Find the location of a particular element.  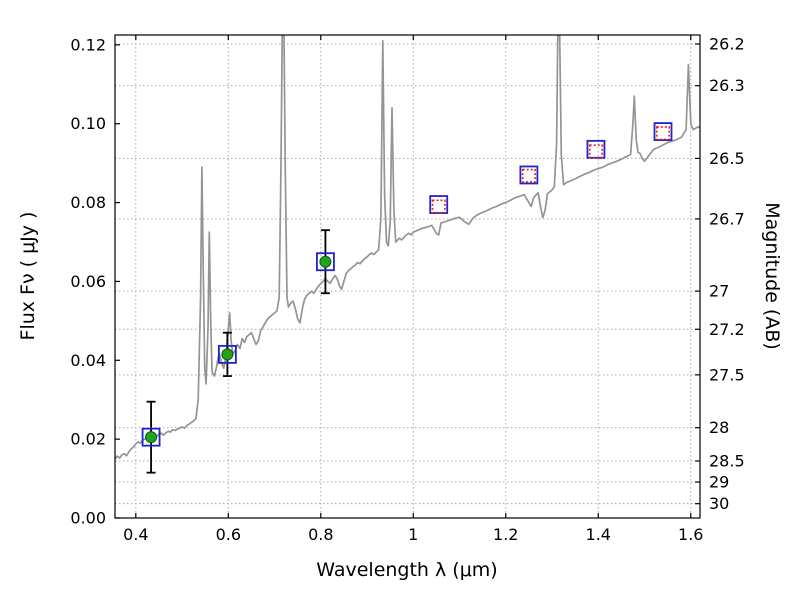

y-left-tick-label: 0.12 is located at coordinates (88, 44).